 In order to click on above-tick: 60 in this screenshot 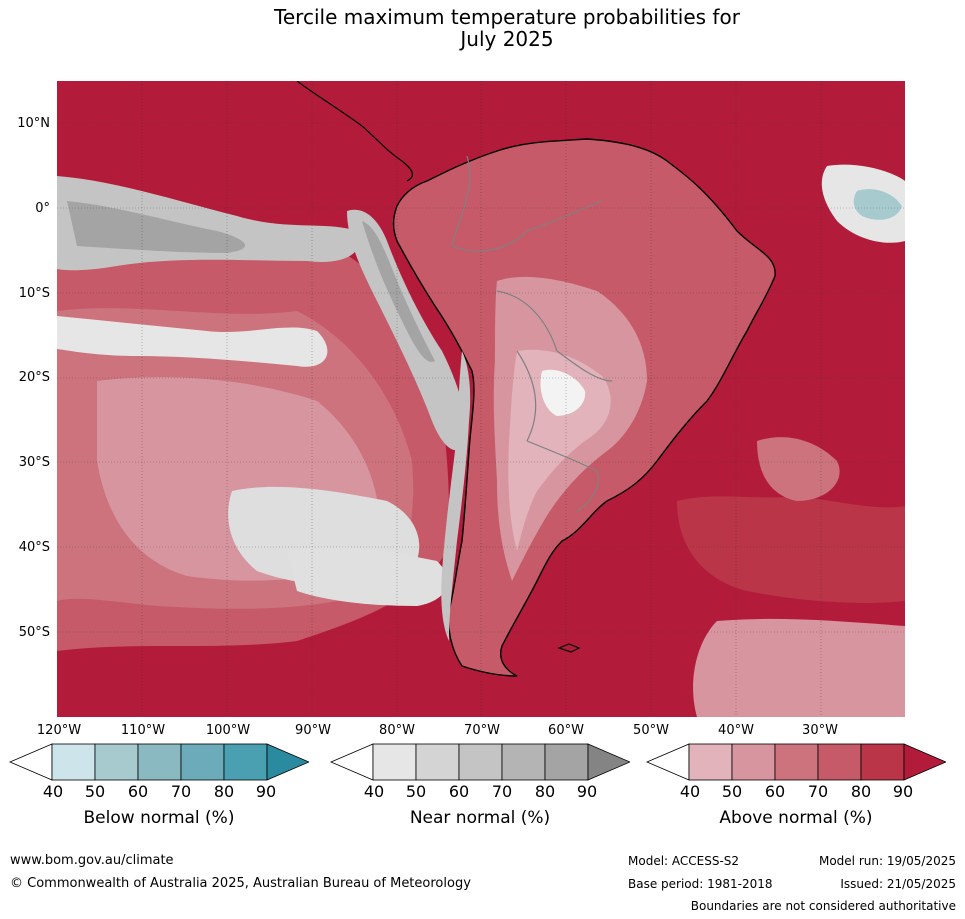, I will do `click(775, 791)`.